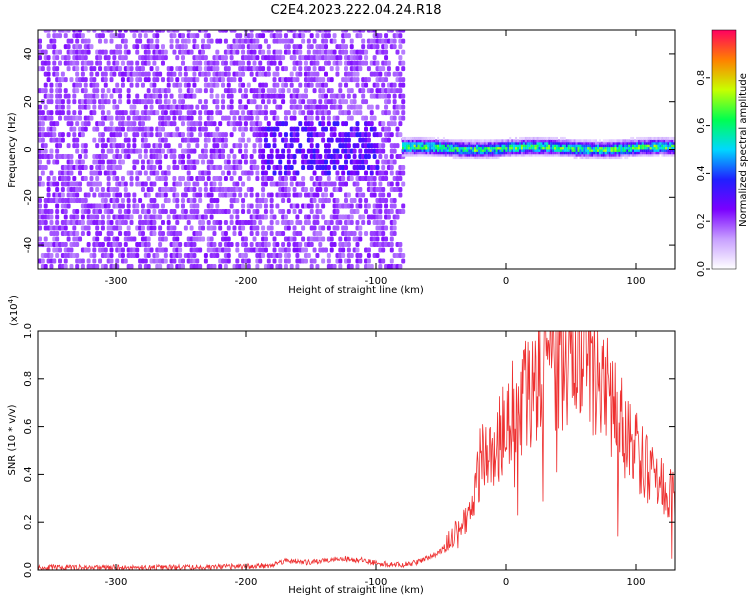  I want to click on y-tick-label: 1.0, so click(28, 331).